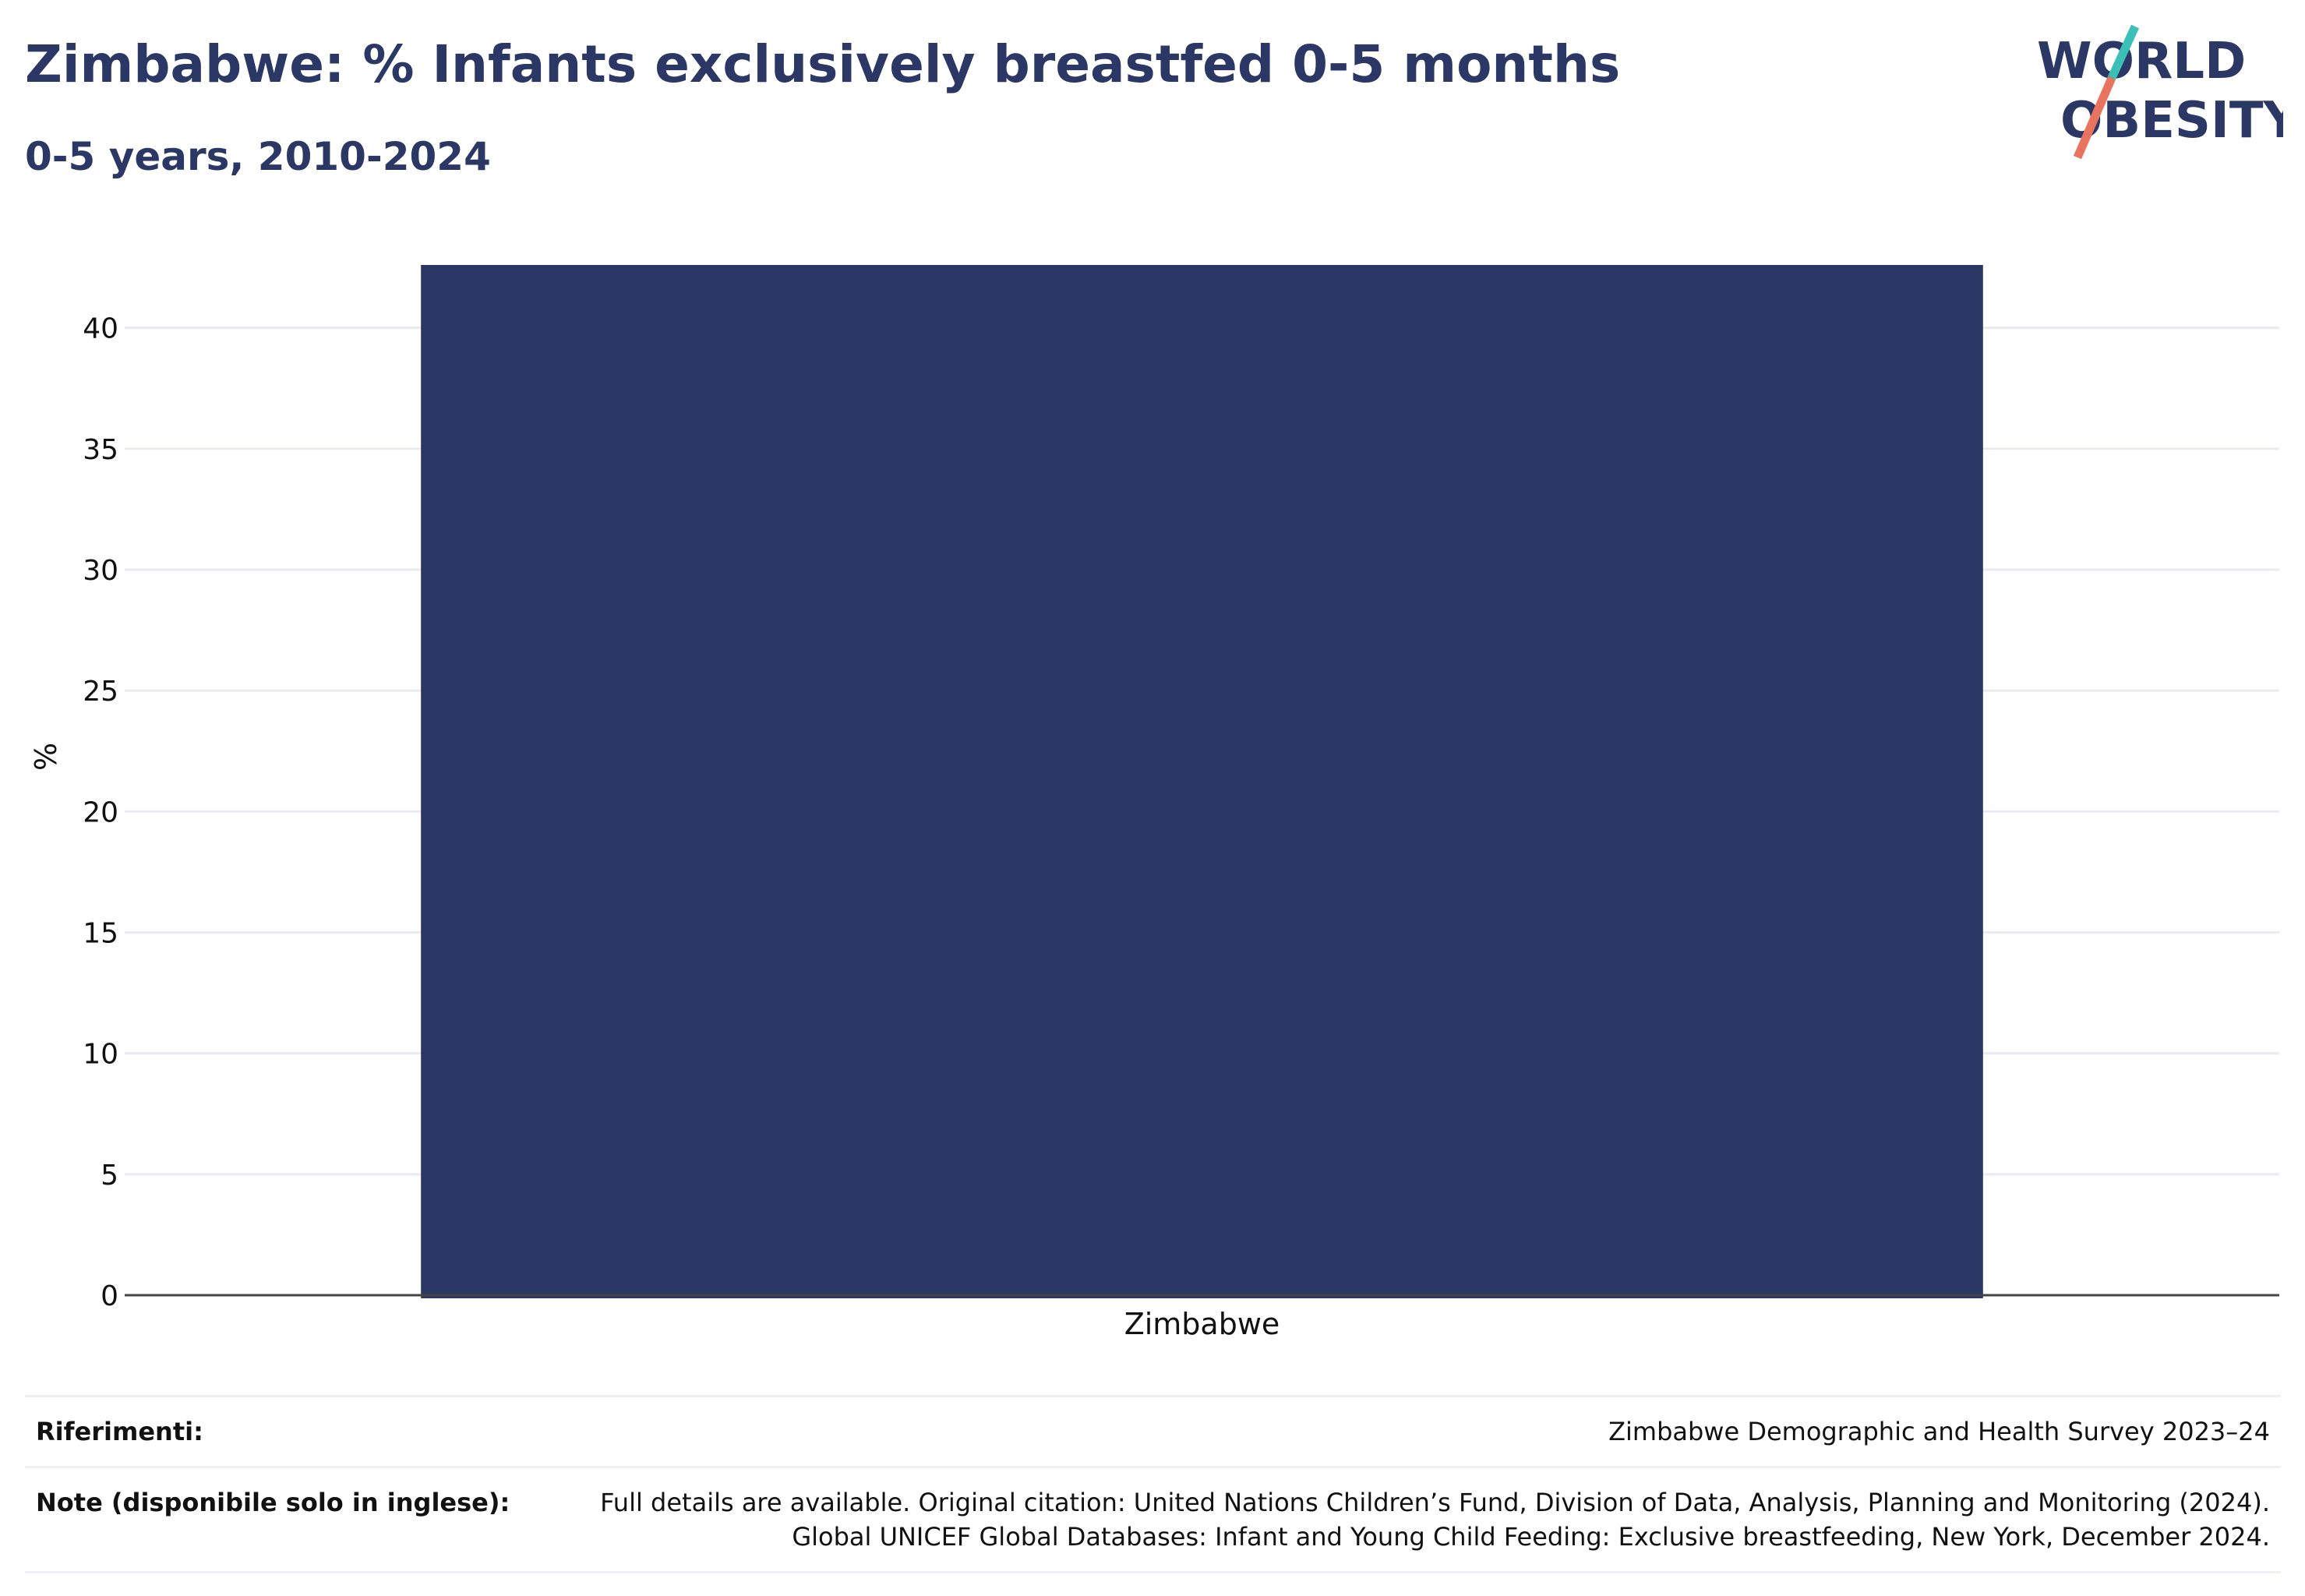 The width and height of the screenshot is (2305, 1596). Describe the element at coordinates (101, 934) in the screenshot. I see `y-tick-label: 15` at that location.